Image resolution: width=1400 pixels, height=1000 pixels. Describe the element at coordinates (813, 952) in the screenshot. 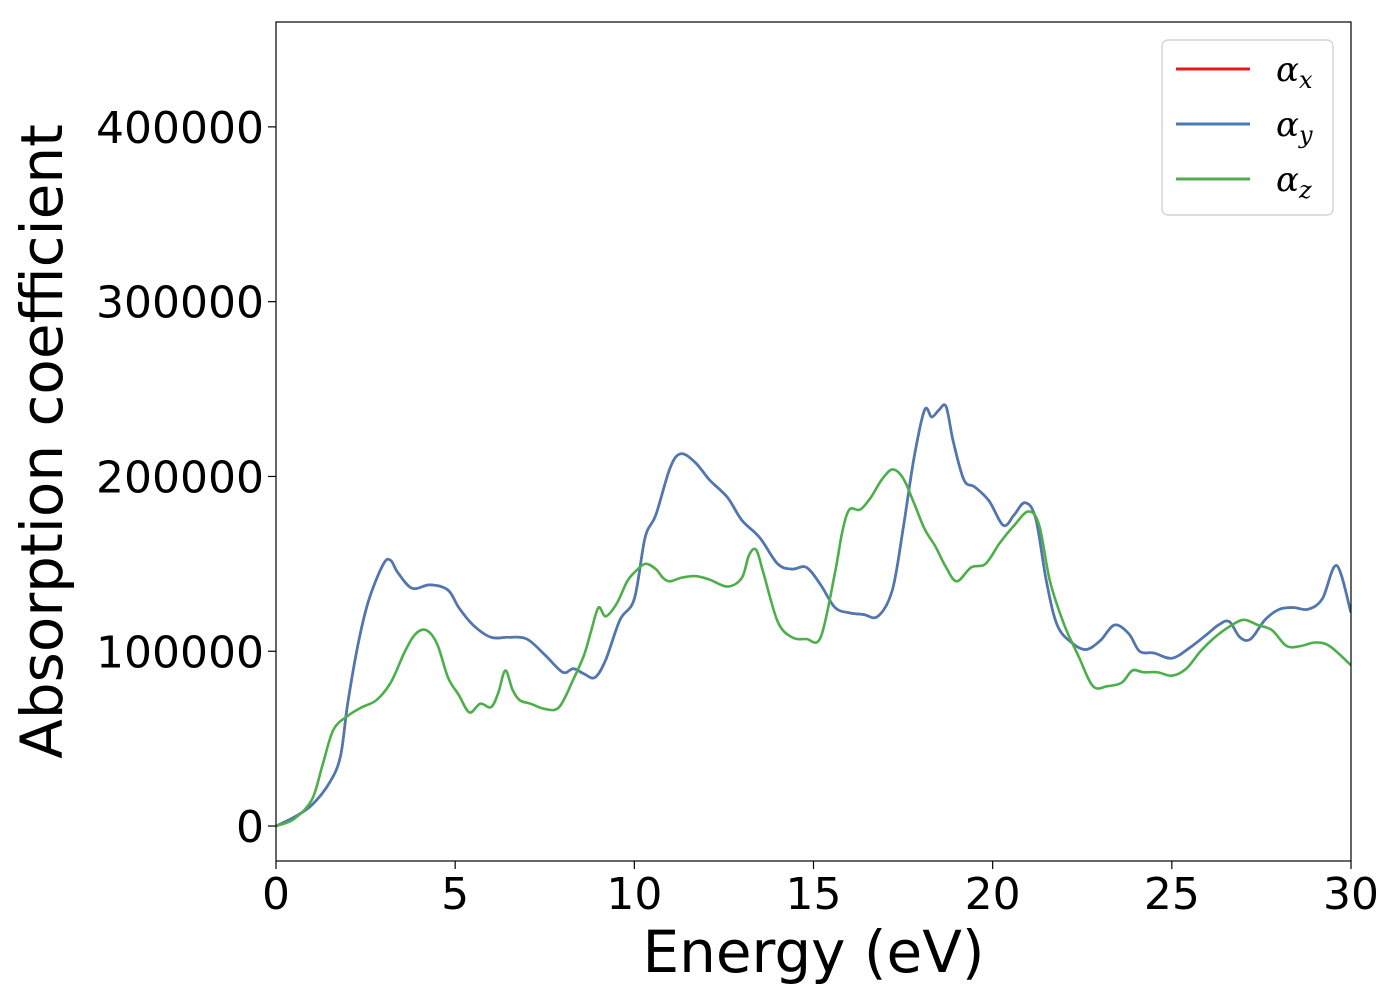

I see `x-axis-title: Energy (eV)` at that location.